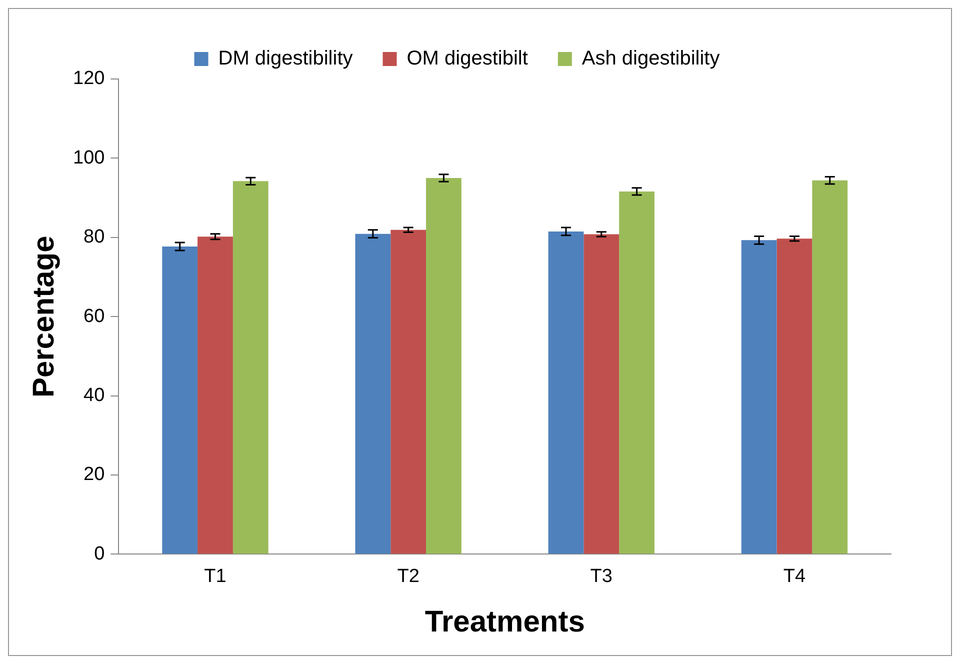 The height and width of the screenshot is (664, 960). I want to click on y-tick-label: 20, so click(94, 475).